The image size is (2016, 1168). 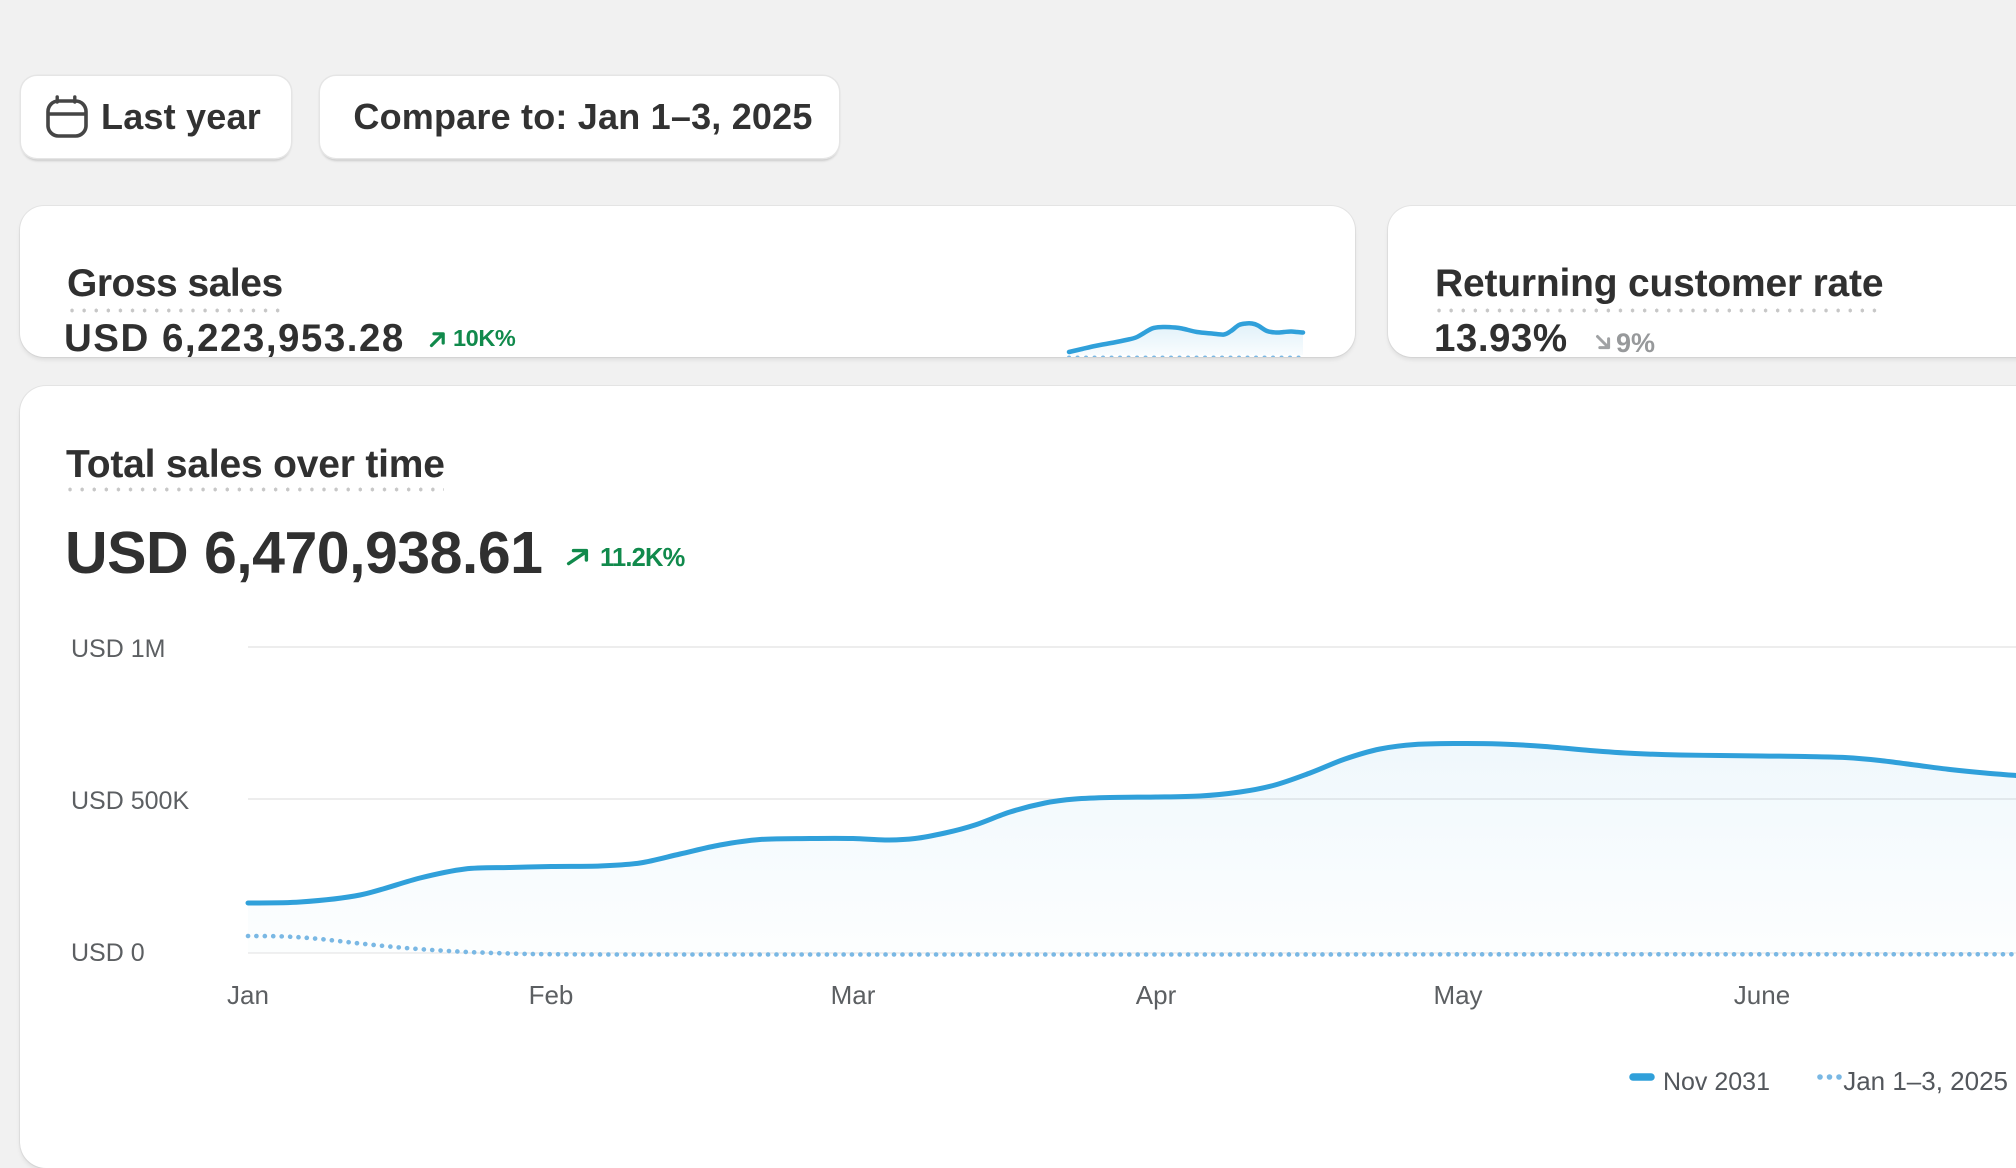 I want to click on svg-text: Jan, so click(x=248, y=995).